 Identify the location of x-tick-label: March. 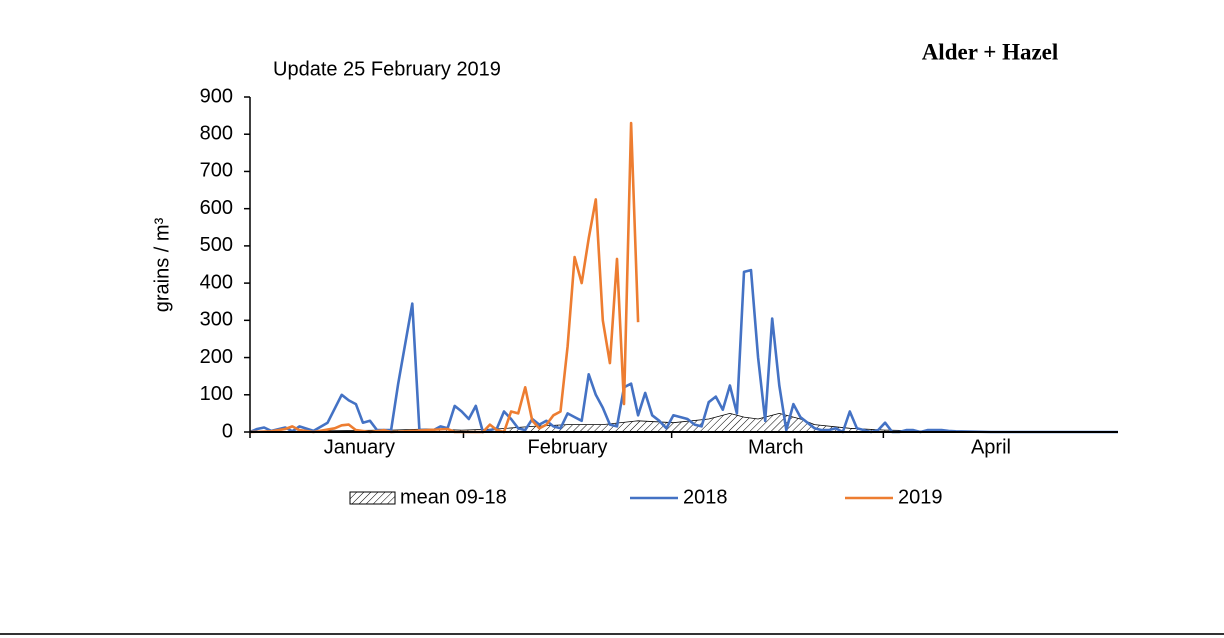
(776, 447).